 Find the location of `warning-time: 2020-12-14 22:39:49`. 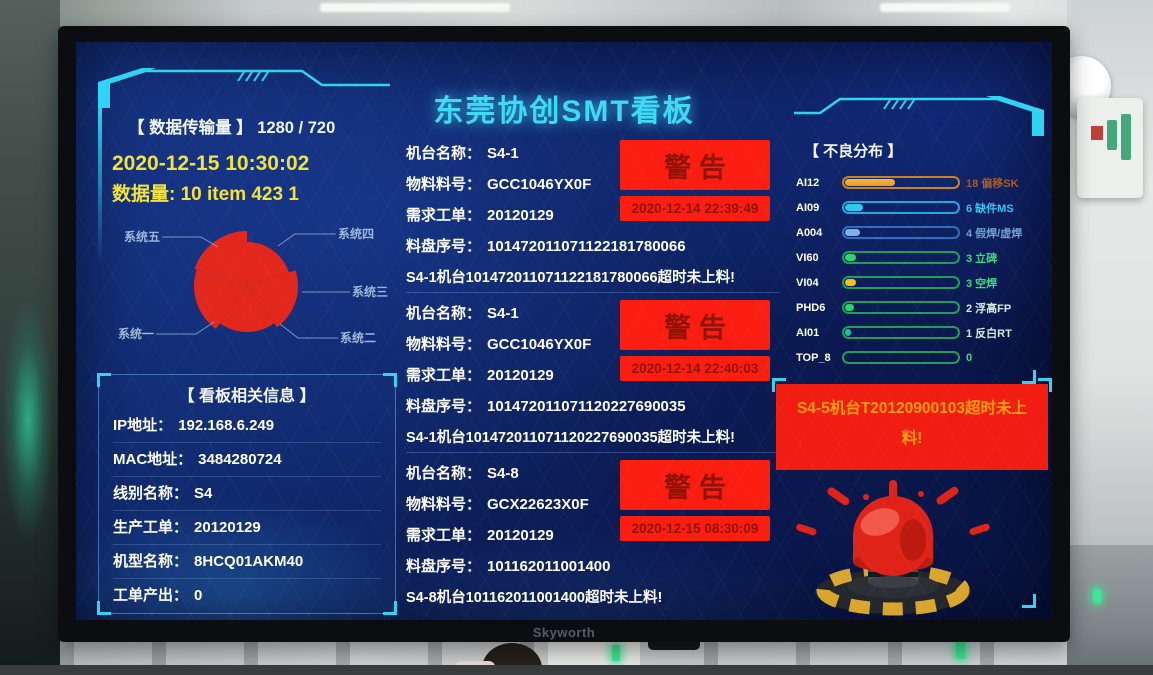

warning-time: 2020-12-14 22:39:49 is located at coordinates (695, 208).